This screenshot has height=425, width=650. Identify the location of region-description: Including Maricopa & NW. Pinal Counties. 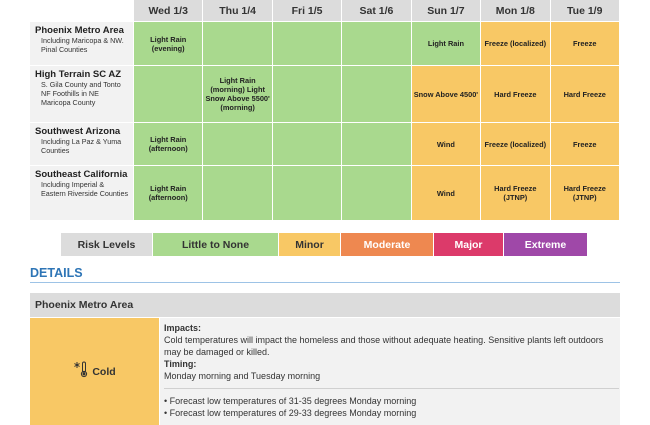
(82, 45).